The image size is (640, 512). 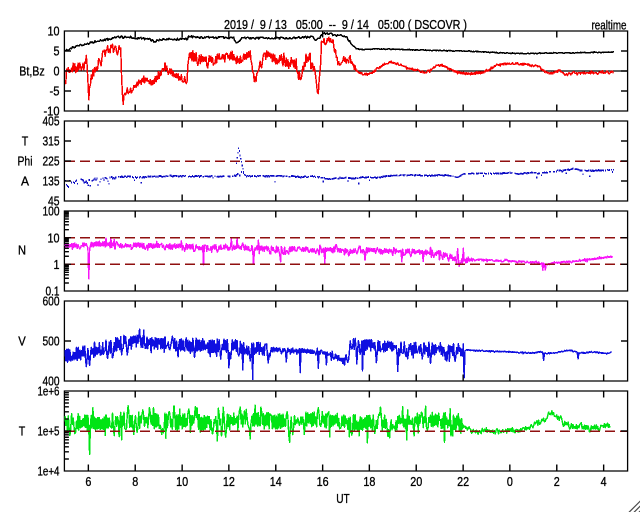 I want to click on svg-text: 405, so click(x=51, y=121).